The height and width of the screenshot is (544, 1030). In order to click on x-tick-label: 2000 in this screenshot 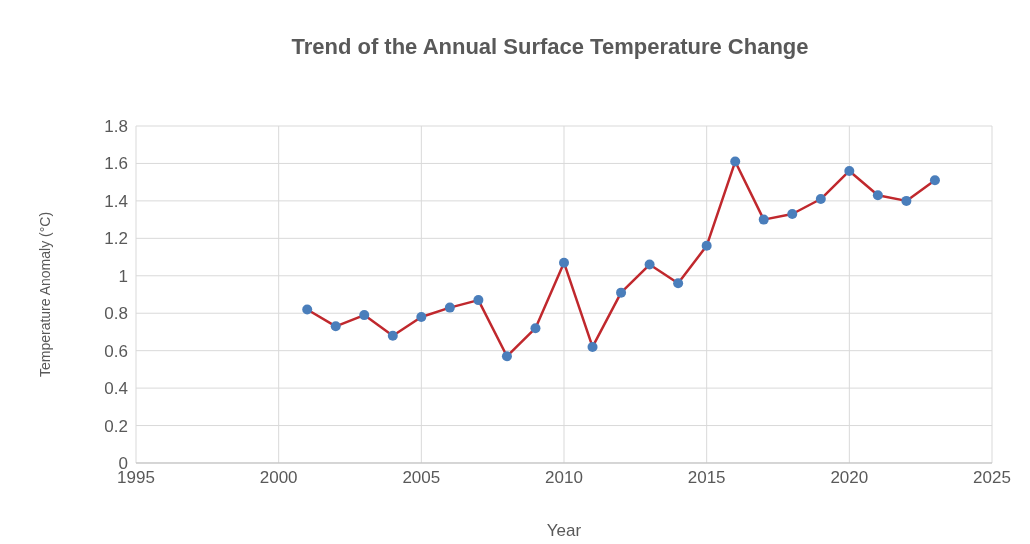, I will do `click(278, 478)`.